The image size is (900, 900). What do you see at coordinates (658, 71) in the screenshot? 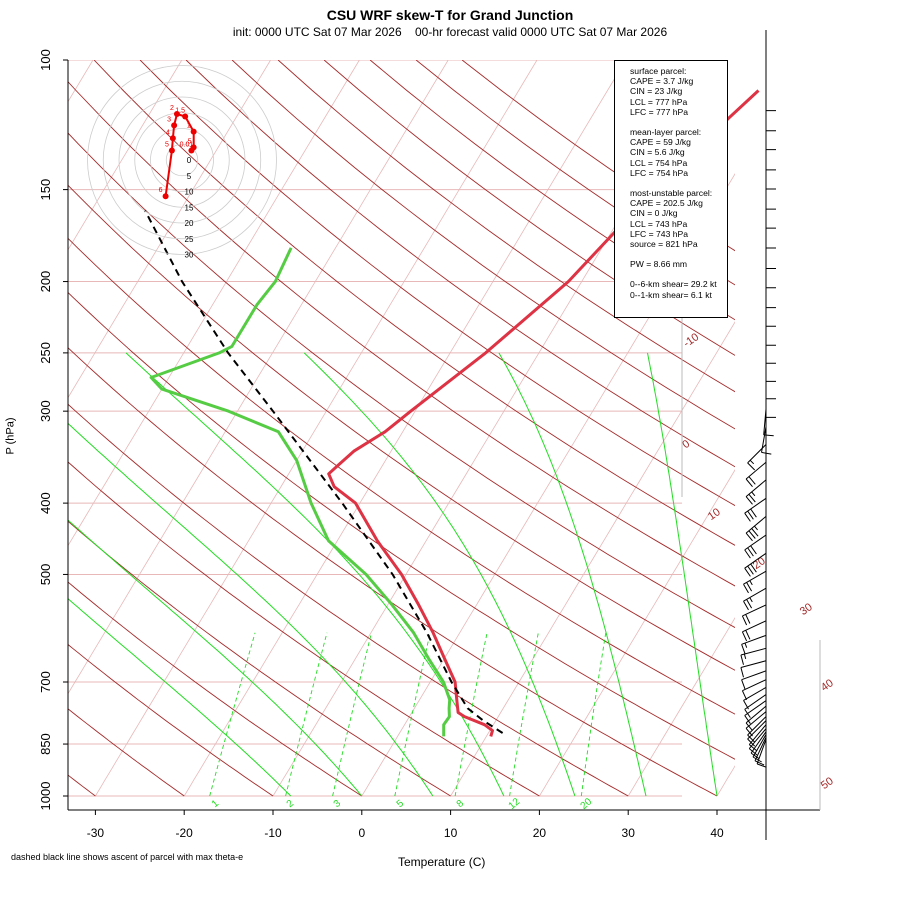
I see `surface-parcel-heading: surface parcel:` at bounding box center [658, 71].